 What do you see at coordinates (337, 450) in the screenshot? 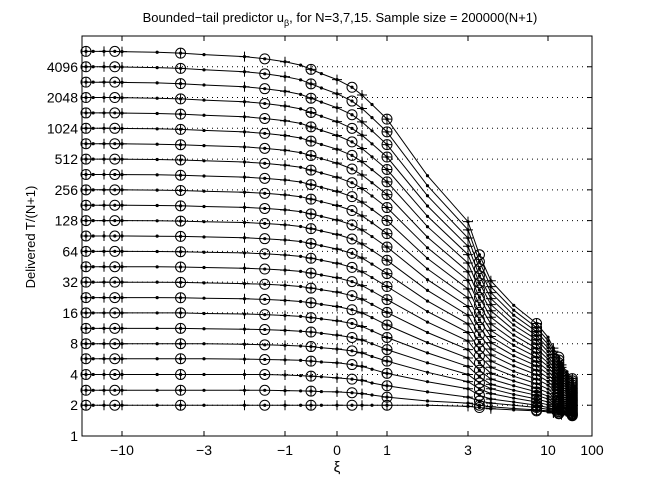
I see `x-tick-label: 0` at bounding box center [337, 450].